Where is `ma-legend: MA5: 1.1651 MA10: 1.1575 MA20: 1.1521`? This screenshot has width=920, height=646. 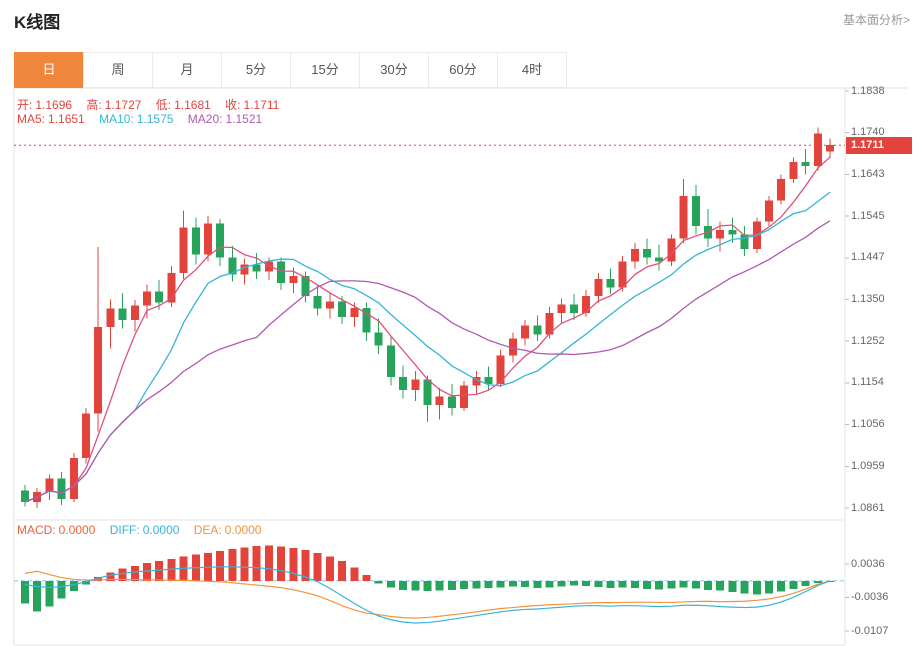
ma-legend: MA5: 1.1651 MA10: 1.1575 MA20: 1.1521 is located at coordinates (145, 119).